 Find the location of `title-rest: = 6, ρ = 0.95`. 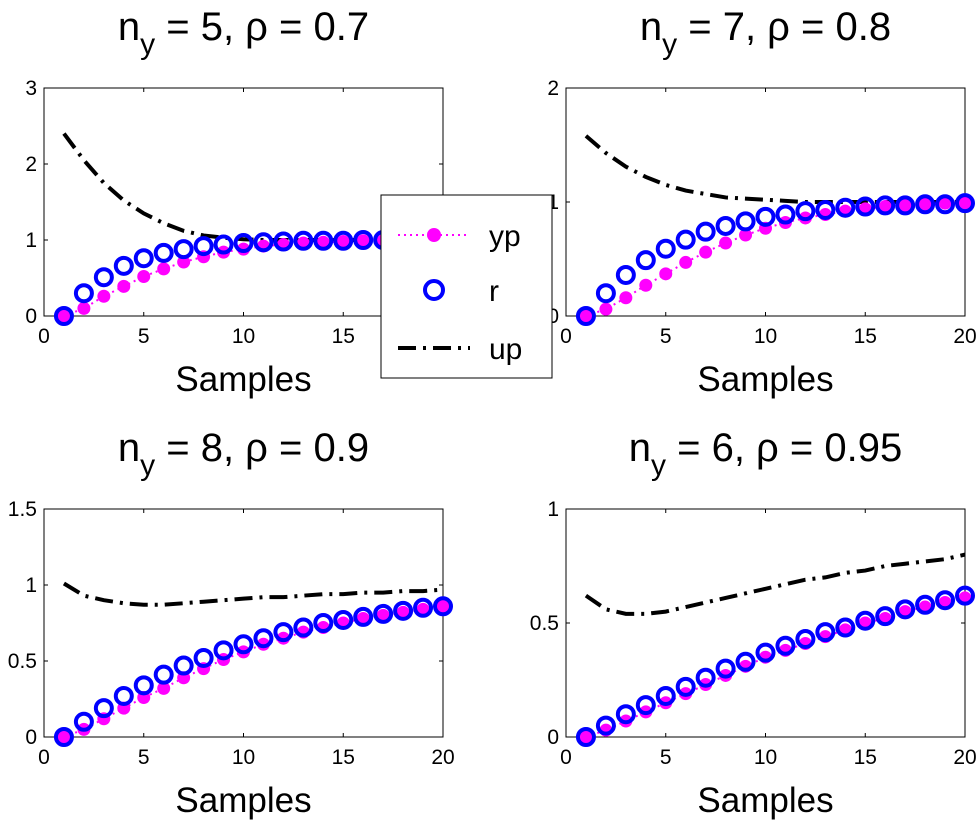

title-rest: = 6, ρ = 0.95 is located at coordinates (784, 448).